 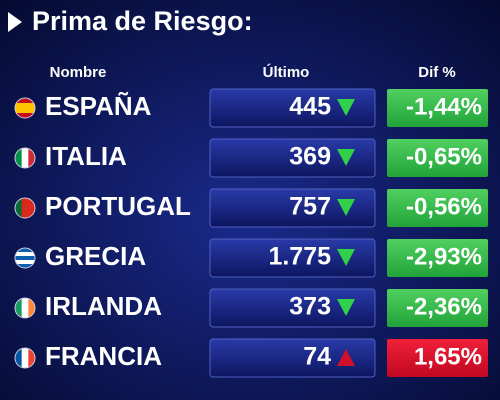 I want to click on change: -1,44%, so click(x=444, y=106).